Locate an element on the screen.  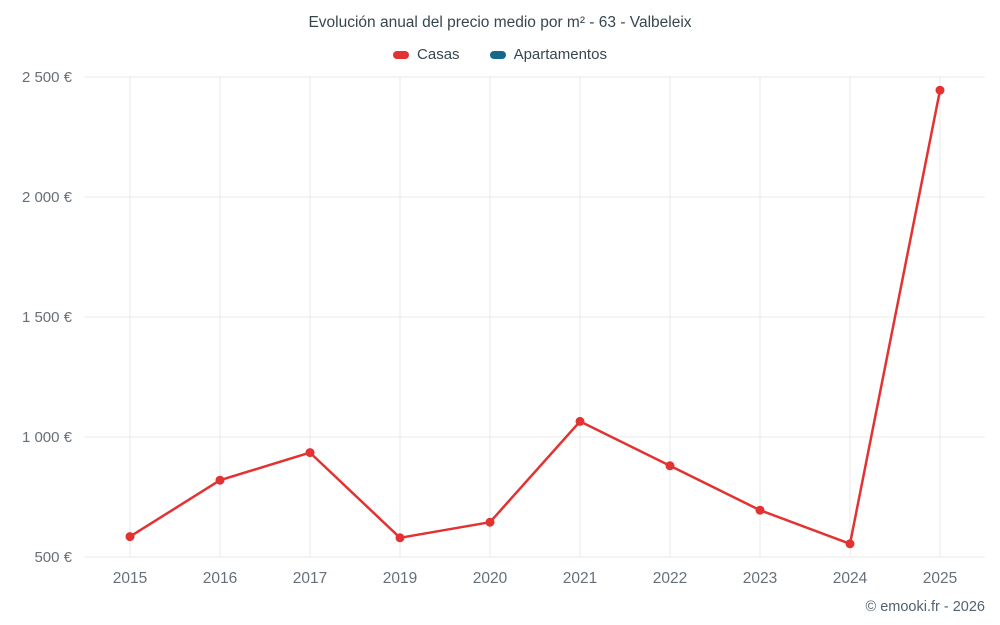
x-axis-label: 2025 is located at coordinates (940, 578).